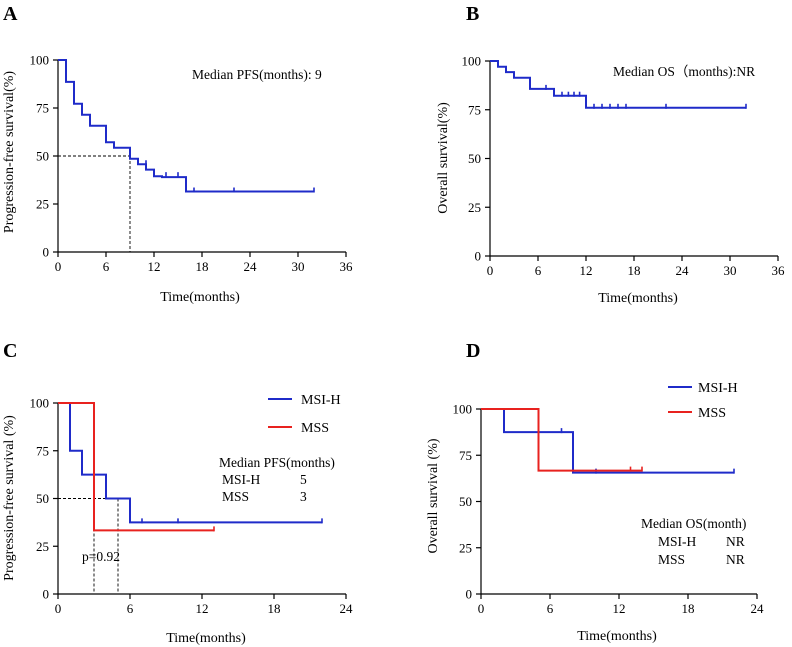 The width and height of the screenshot is (792, 647). Describe the element at coordinates (693, 523) in the screenshot. I see `median-table-header-d: Median OS(month)` at that location.